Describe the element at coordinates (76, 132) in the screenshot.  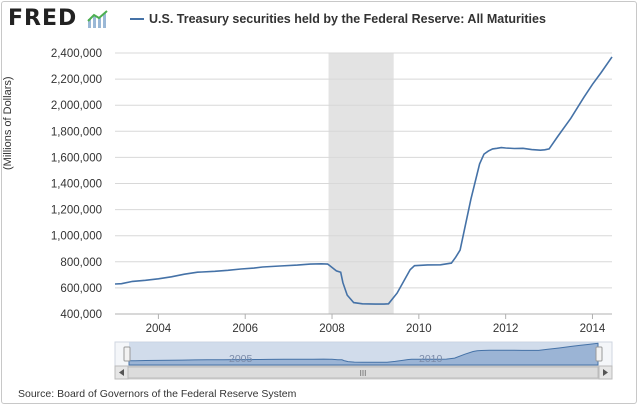
I see `y-tick-label: 1,800,000` at that location.